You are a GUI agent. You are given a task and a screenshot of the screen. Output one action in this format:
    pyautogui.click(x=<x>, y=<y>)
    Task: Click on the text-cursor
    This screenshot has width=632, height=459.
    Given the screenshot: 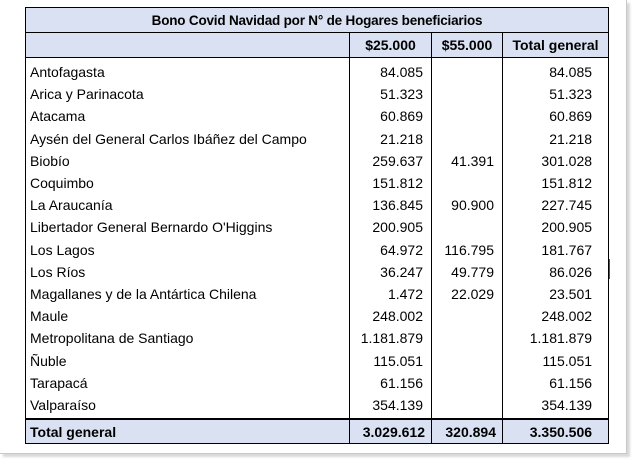 What is the action you would take?
    pyautogui.click(x=609, y=269)
    